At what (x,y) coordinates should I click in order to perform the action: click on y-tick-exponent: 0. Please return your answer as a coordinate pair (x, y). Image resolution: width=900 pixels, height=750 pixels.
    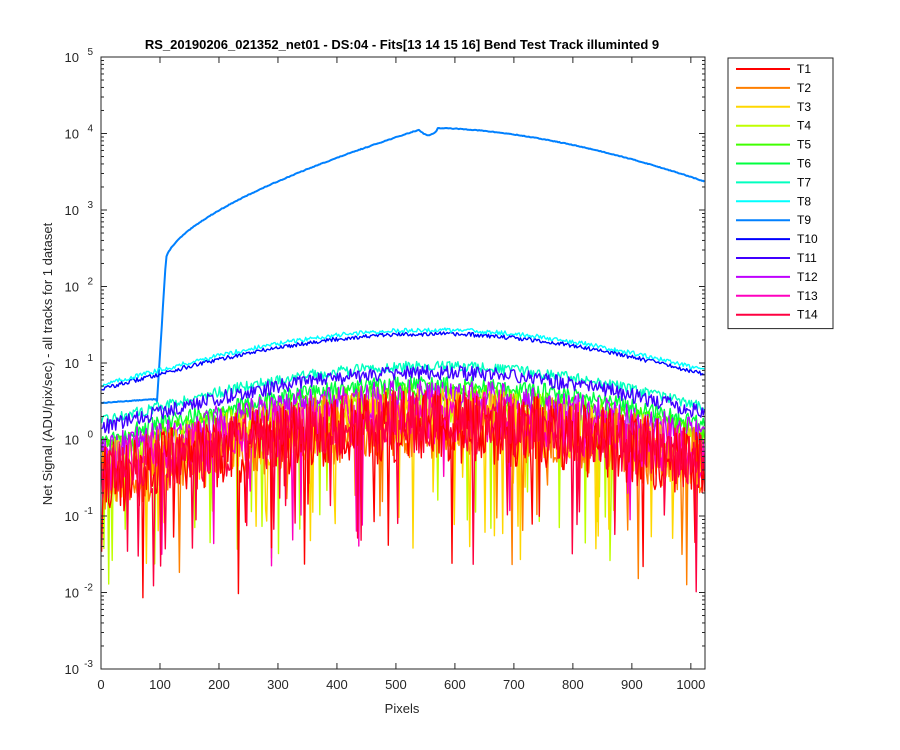
    Looking at the image, I should click on (90, 435).